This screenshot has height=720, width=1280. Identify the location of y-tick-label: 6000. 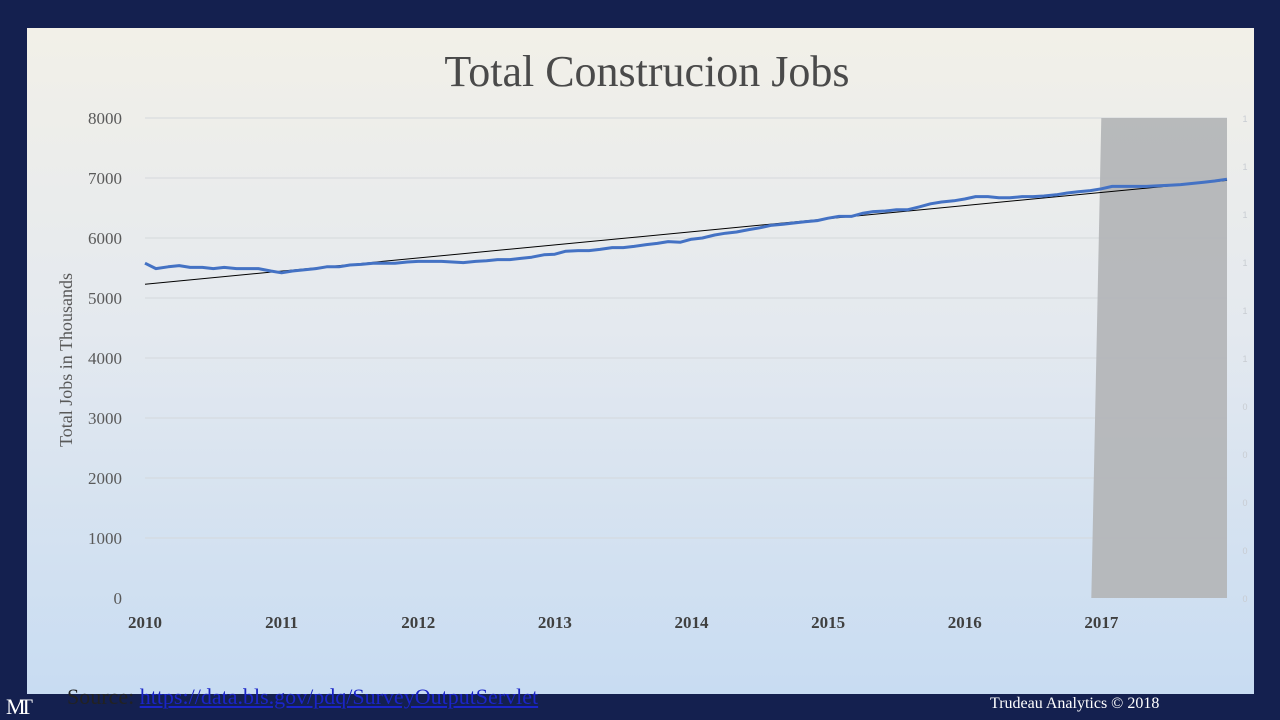
(105, 238).